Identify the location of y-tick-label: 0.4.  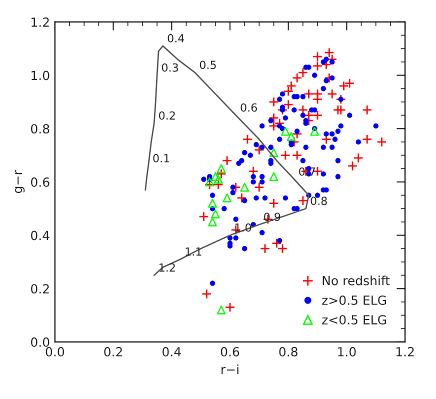
(40, 235).